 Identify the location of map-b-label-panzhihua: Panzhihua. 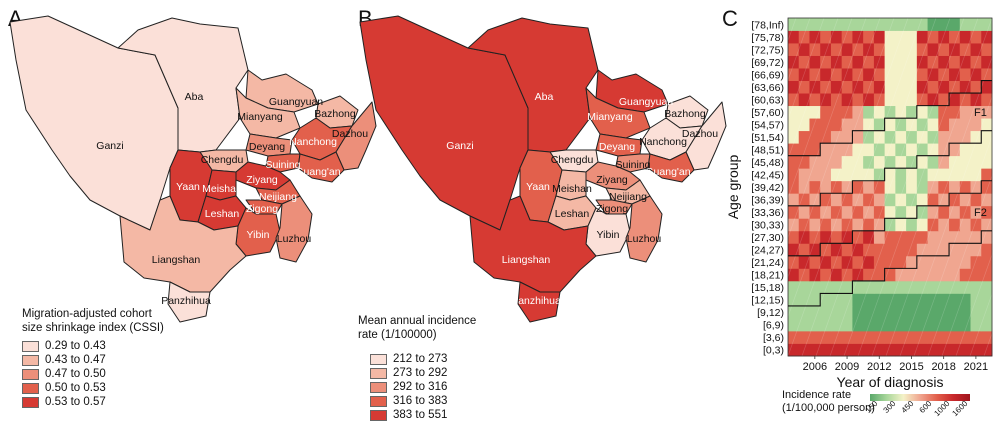
(536, 301).